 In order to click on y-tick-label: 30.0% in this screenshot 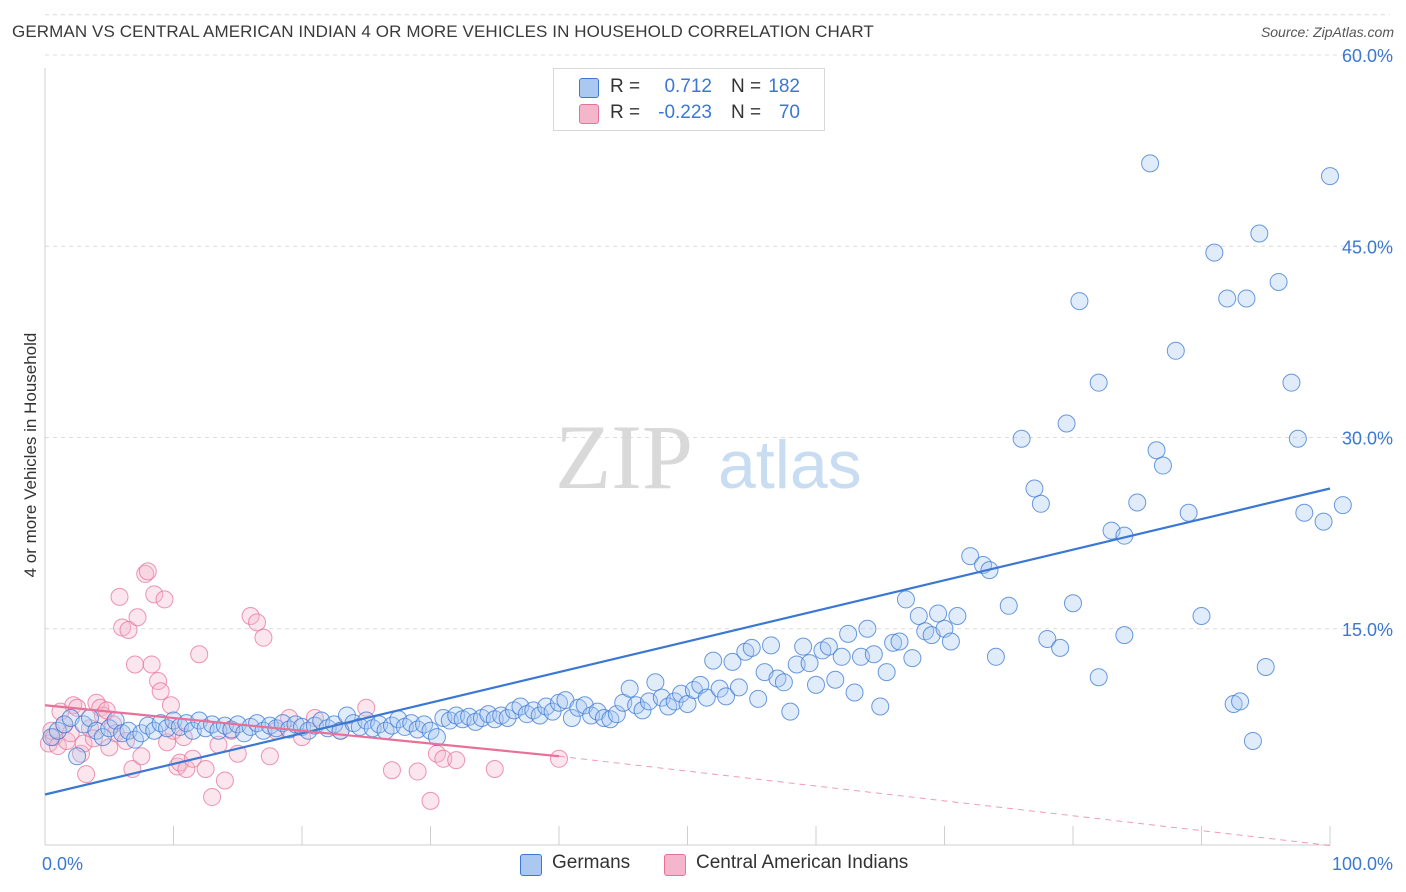, I will do `click(1367, 439)`.